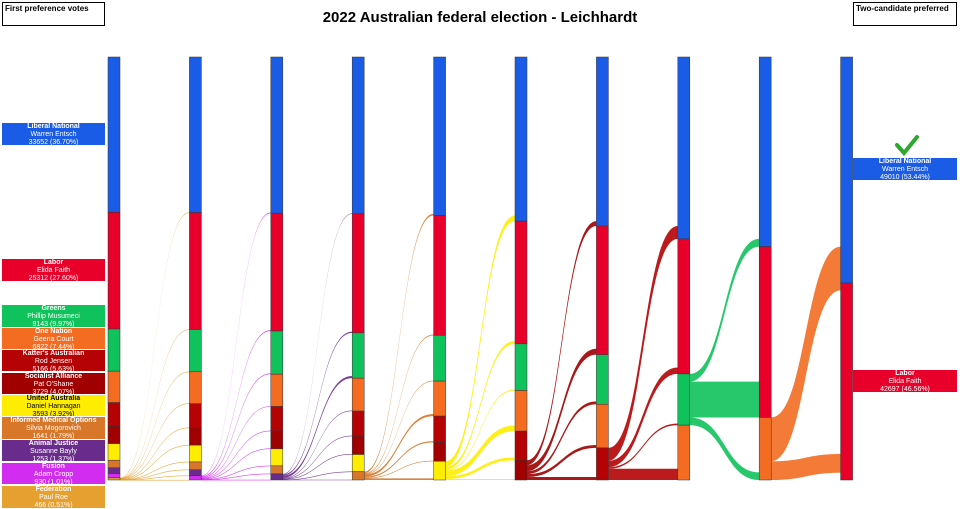  Describe the element at coordinates (521, 445) in the screenshot. I see `bar-col5-kap` at that location.